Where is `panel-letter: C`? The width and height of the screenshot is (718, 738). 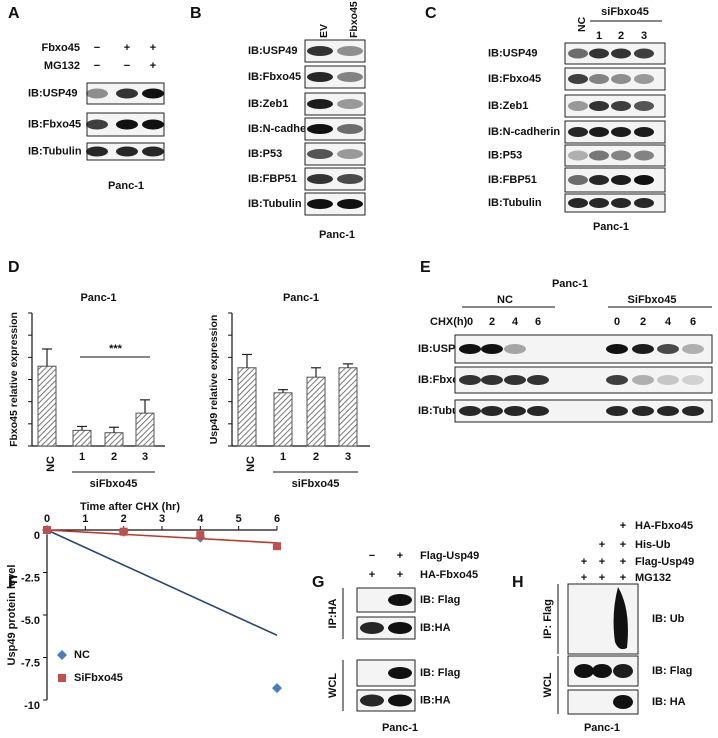 panel-letter: C is located at coordinates (431, 13).